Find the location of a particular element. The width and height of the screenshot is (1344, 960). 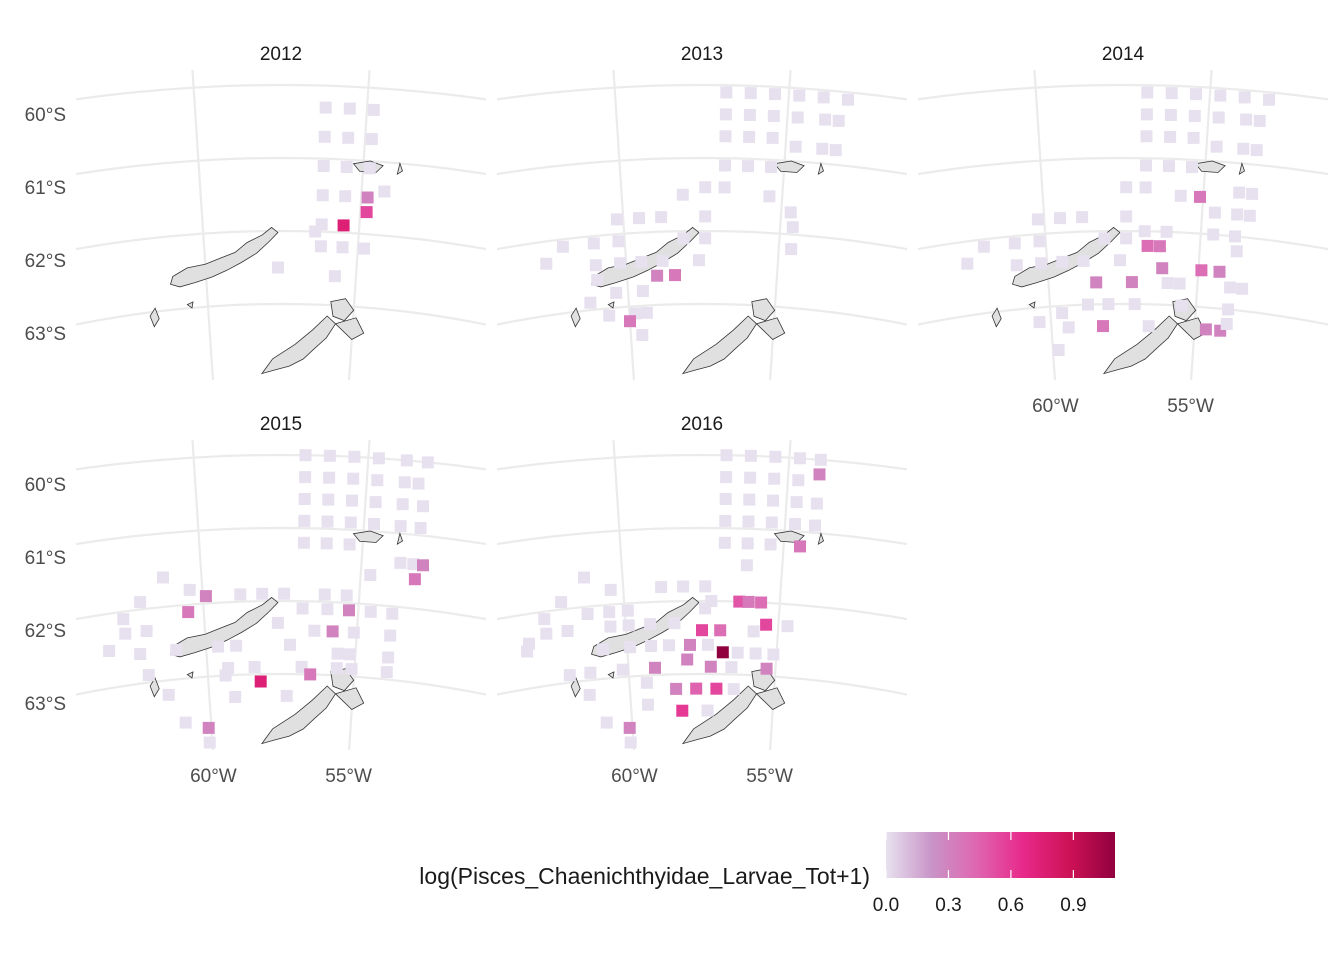

x-tick-label: 60°W is located at coordinates (213, 776).